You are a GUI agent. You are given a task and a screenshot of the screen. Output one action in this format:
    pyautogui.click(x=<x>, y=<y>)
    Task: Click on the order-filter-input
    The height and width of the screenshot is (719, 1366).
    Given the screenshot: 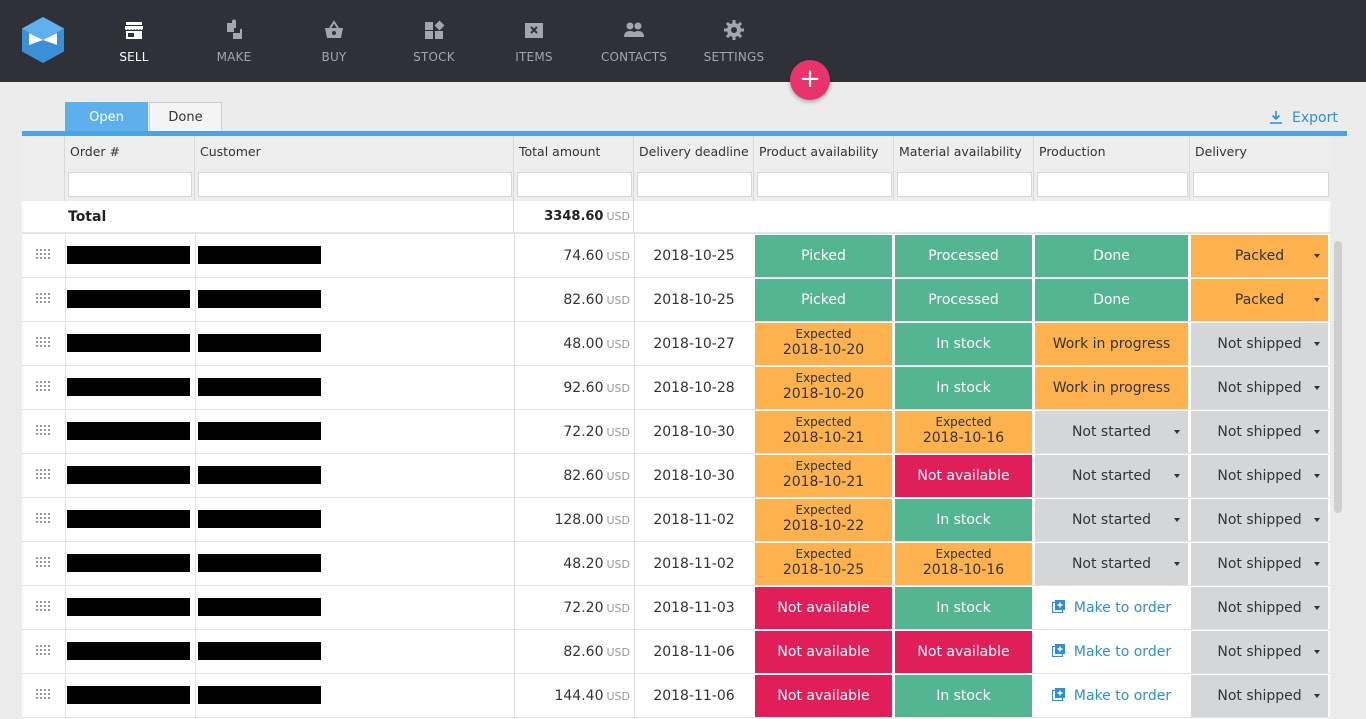 What is the action you would take?
    pyautogui.click(x=130, y=184)
    